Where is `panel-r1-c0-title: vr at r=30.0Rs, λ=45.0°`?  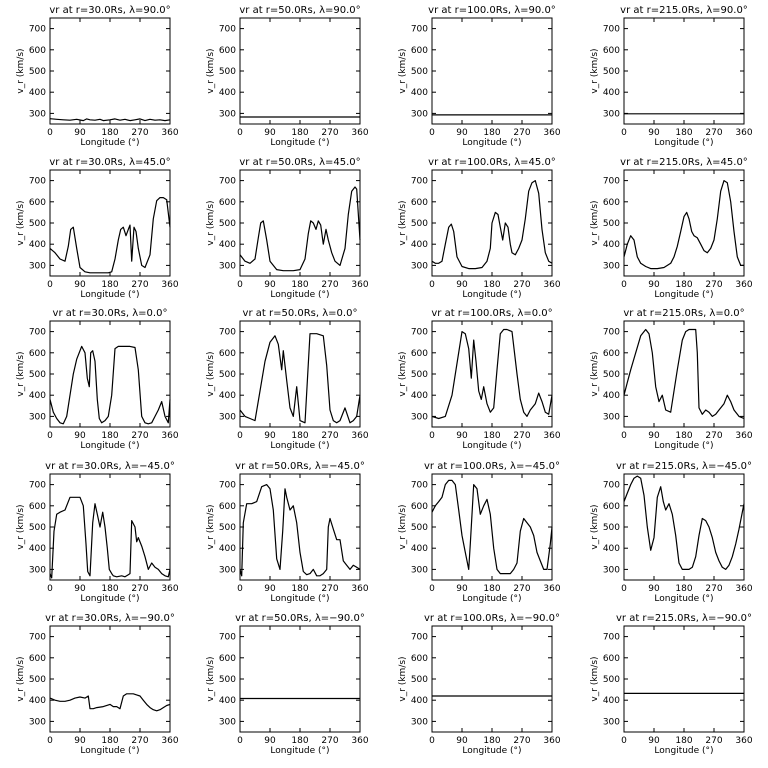 panel-r1-c0-title: vr at r=30.0Rs, λ=45.0° is located at coordinates (109, 162).